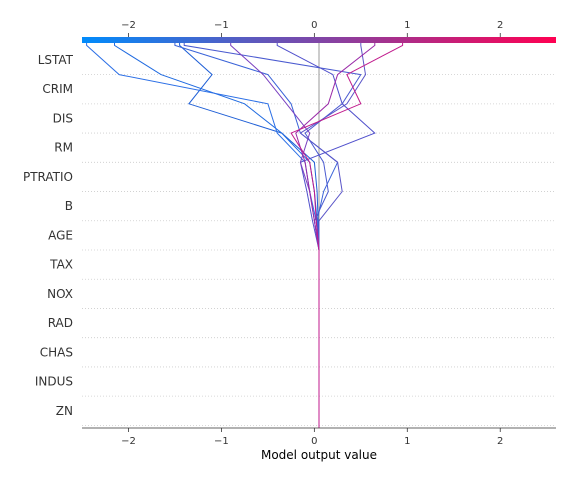  I want to click on bottom-tick-label: 0, so click(314, 441).